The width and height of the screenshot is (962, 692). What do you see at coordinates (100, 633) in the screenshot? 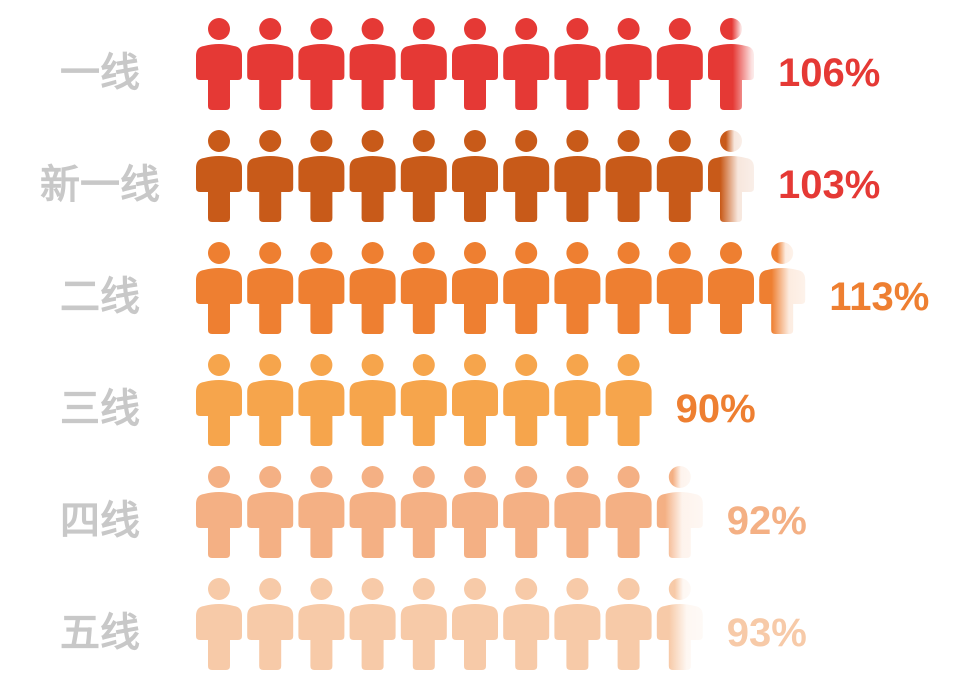
I see `category-label: 五线` at bounding box center [100, 633].